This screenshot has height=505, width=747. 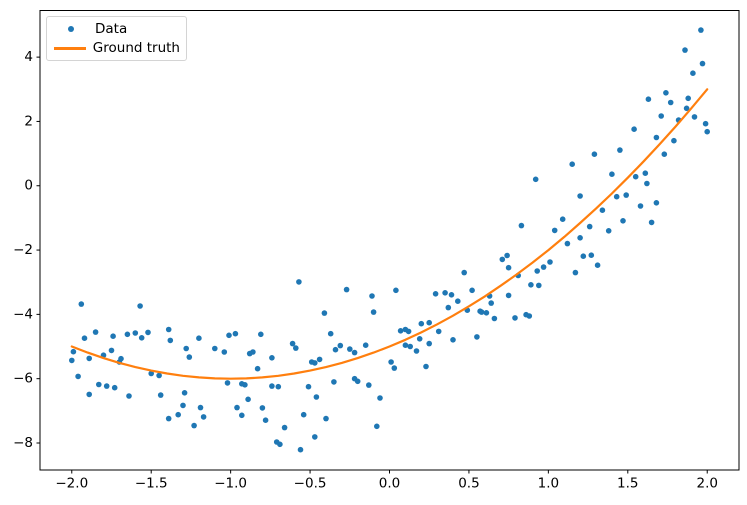 I want to click on legend-entry-ground-truth: Ground truth, so click(x=116, y=48).